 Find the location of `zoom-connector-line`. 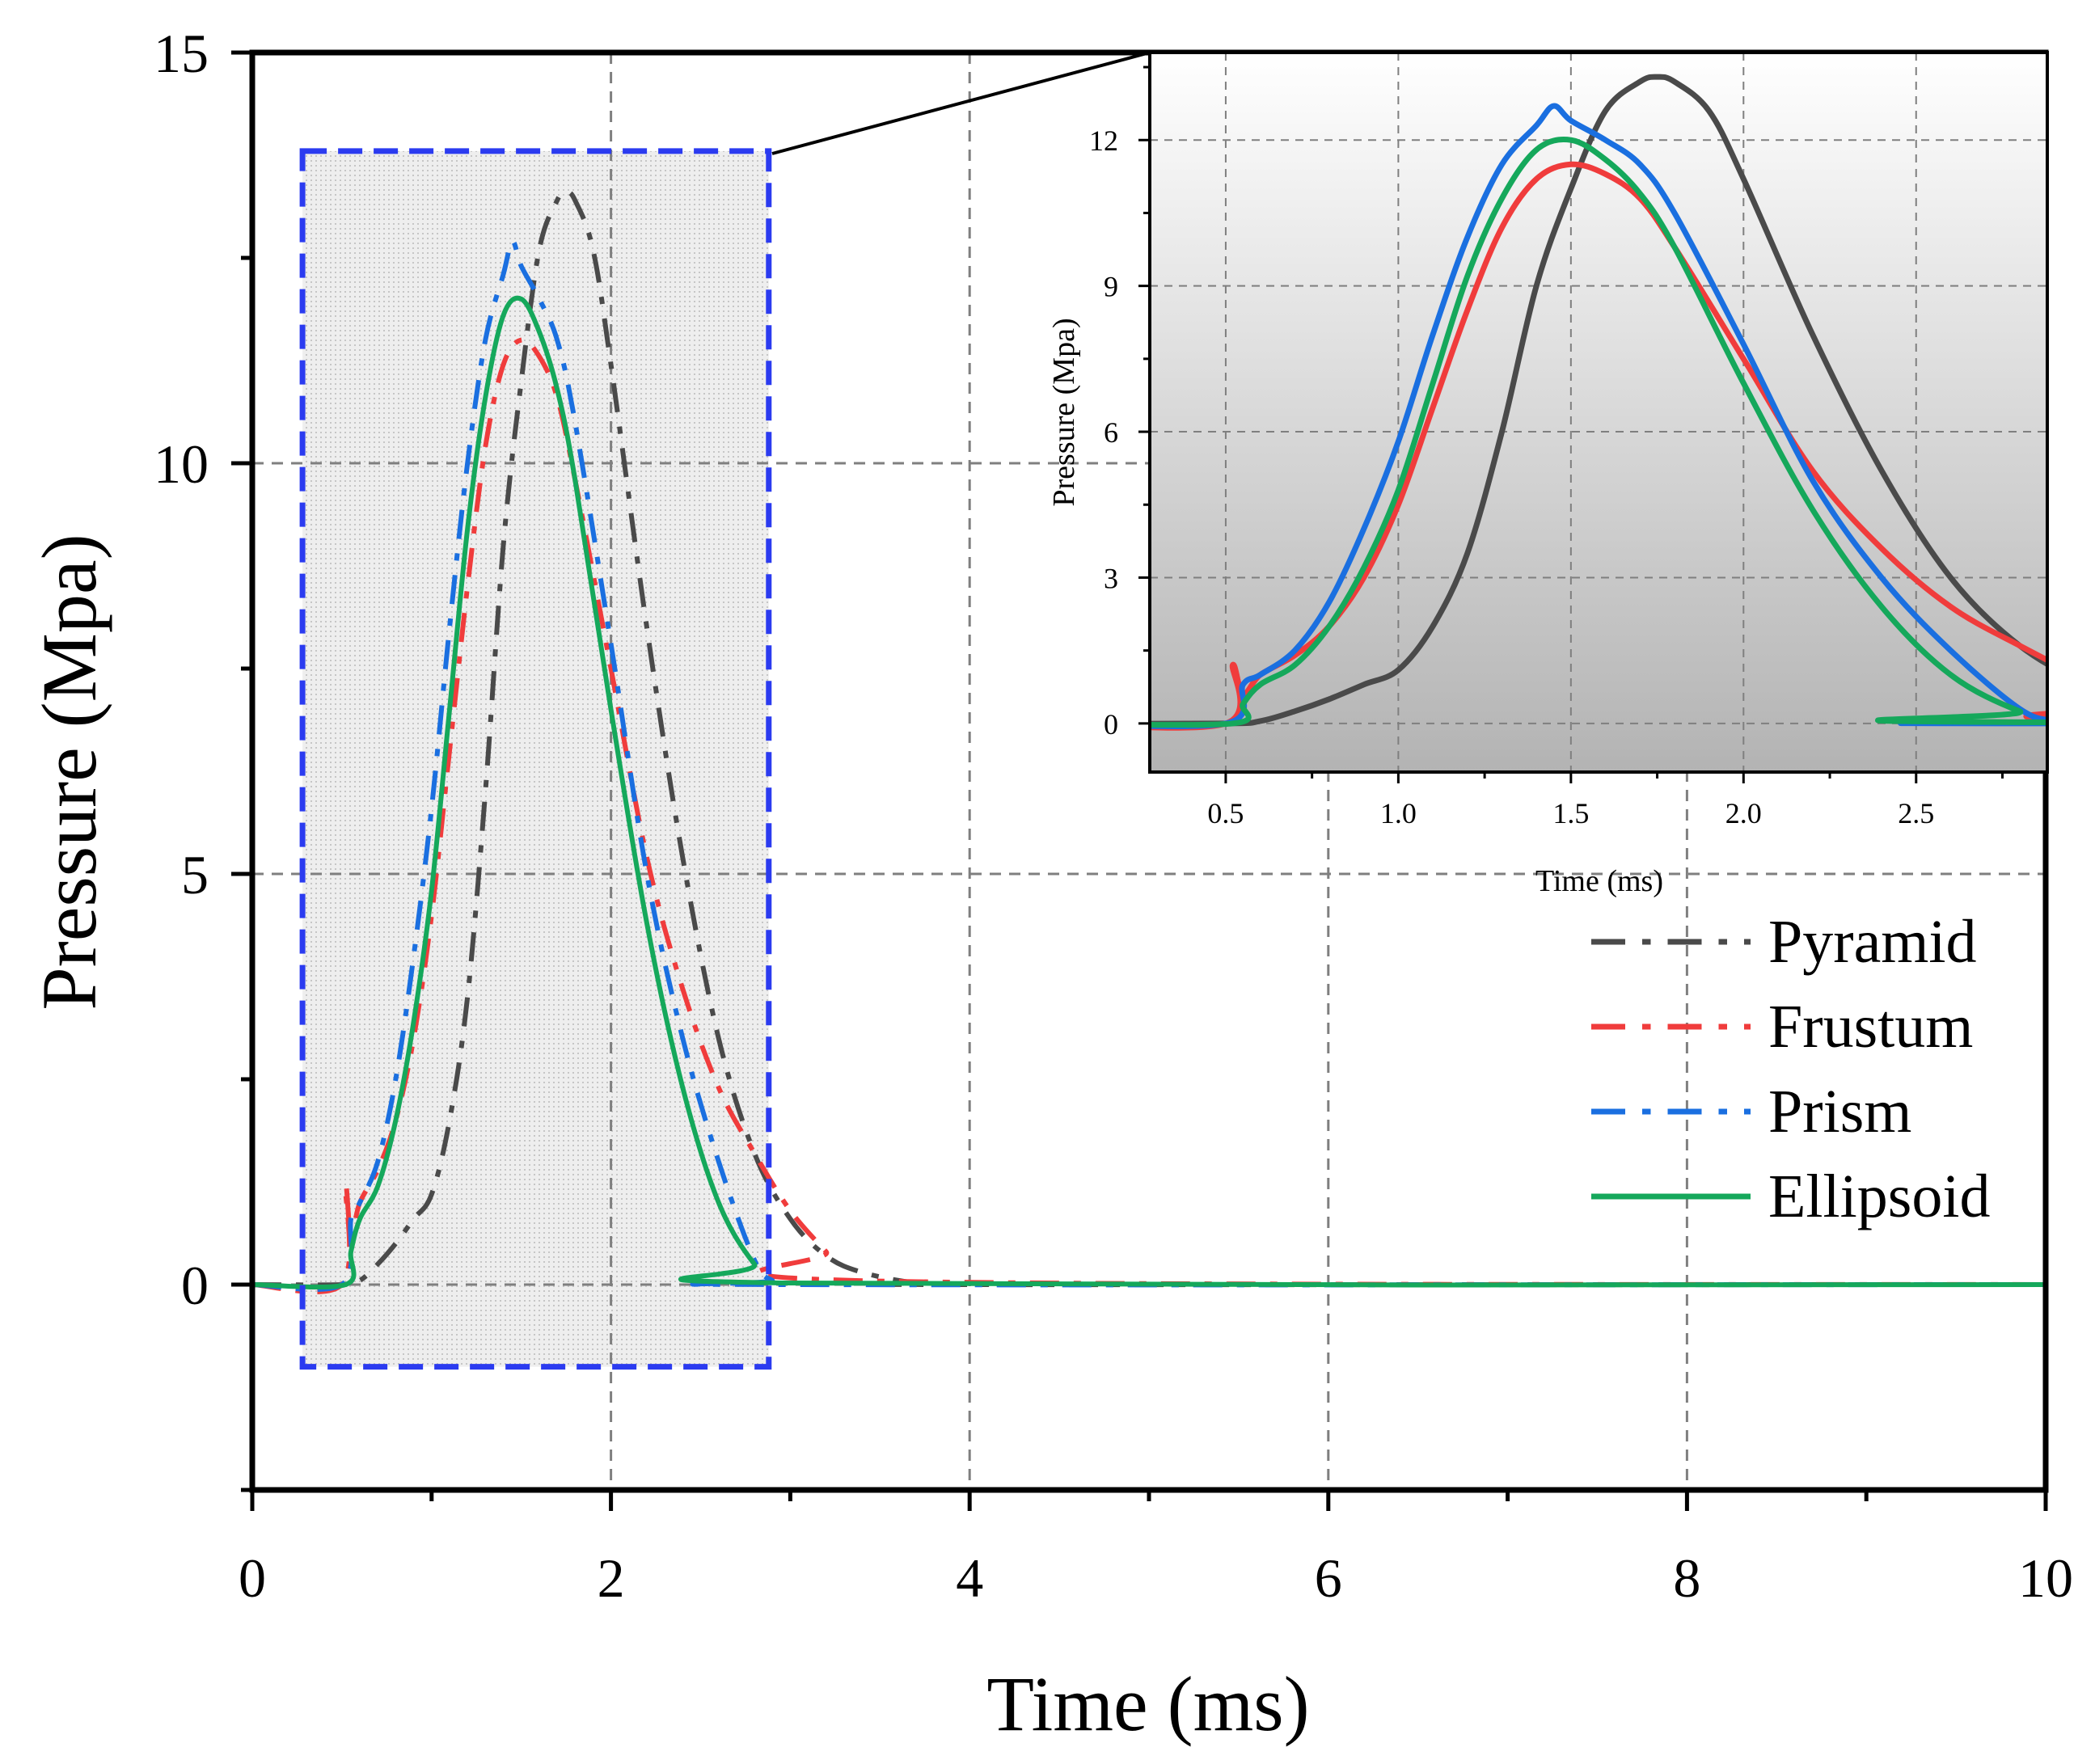

zoom-connector-line is located at coordinates (961, 103).